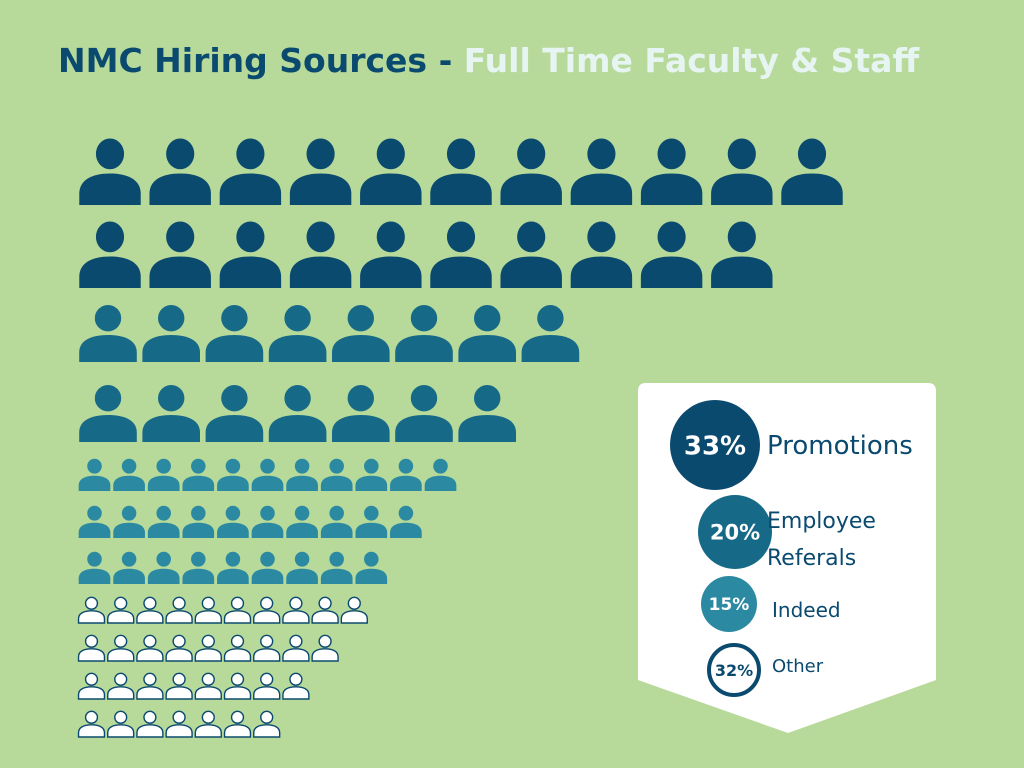 The width and height of the screenshot is (1024, 768). Describe the element at coordinates (806, 610) in the screenshot. I see `legend-label: Indeed` at that location.